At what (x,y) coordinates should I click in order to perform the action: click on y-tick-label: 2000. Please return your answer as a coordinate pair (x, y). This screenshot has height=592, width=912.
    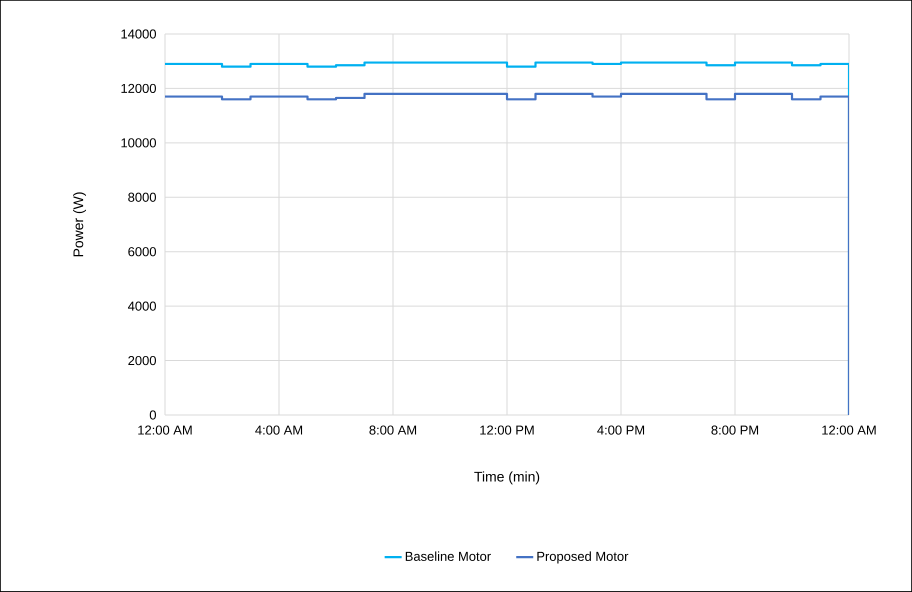
    Looking at the image, I should click on (142, 361).